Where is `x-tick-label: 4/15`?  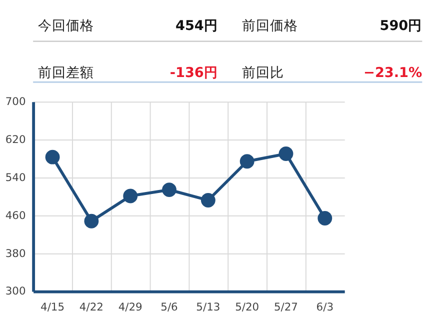
x-tick-label: 4/15 is located at coordinates (52, 307).